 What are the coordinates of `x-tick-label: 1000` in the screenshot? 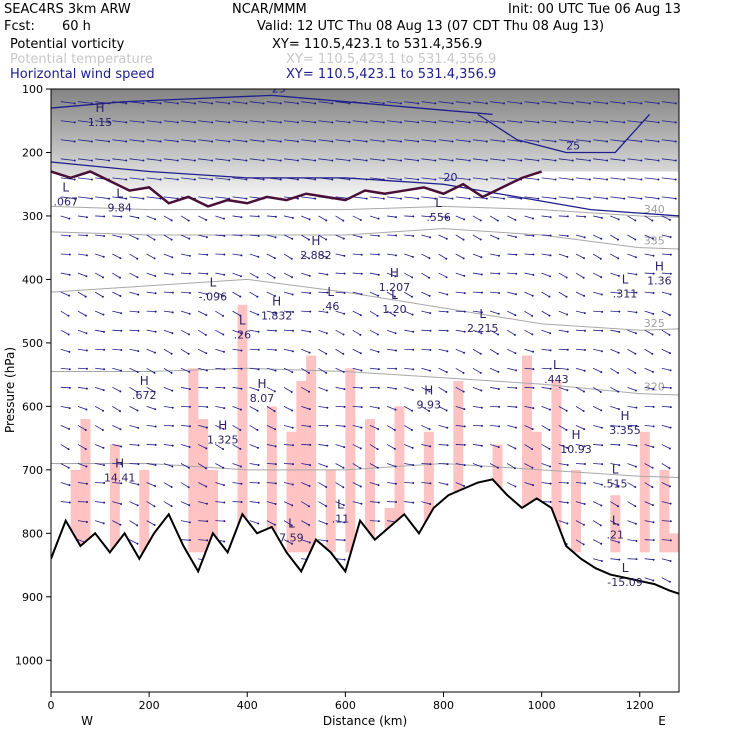 It's located at (542, 705).